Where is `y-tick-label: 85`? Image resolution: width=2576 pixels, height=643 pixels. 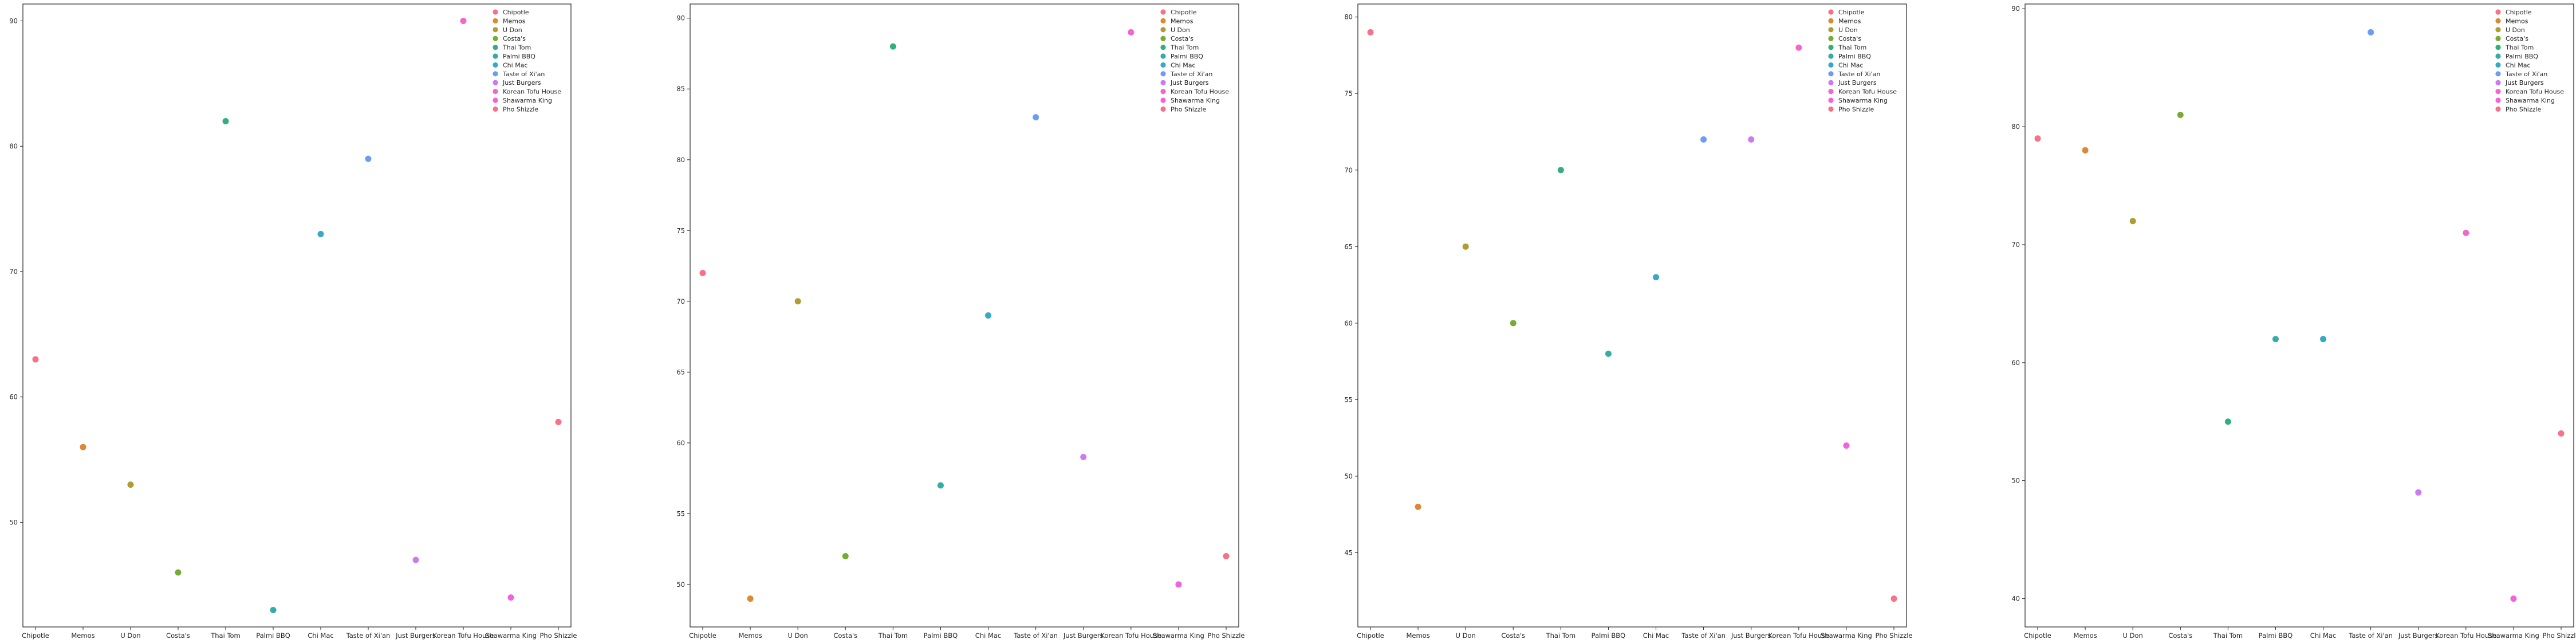 y-tick-label: 85 is located at coordinates (681, 89).